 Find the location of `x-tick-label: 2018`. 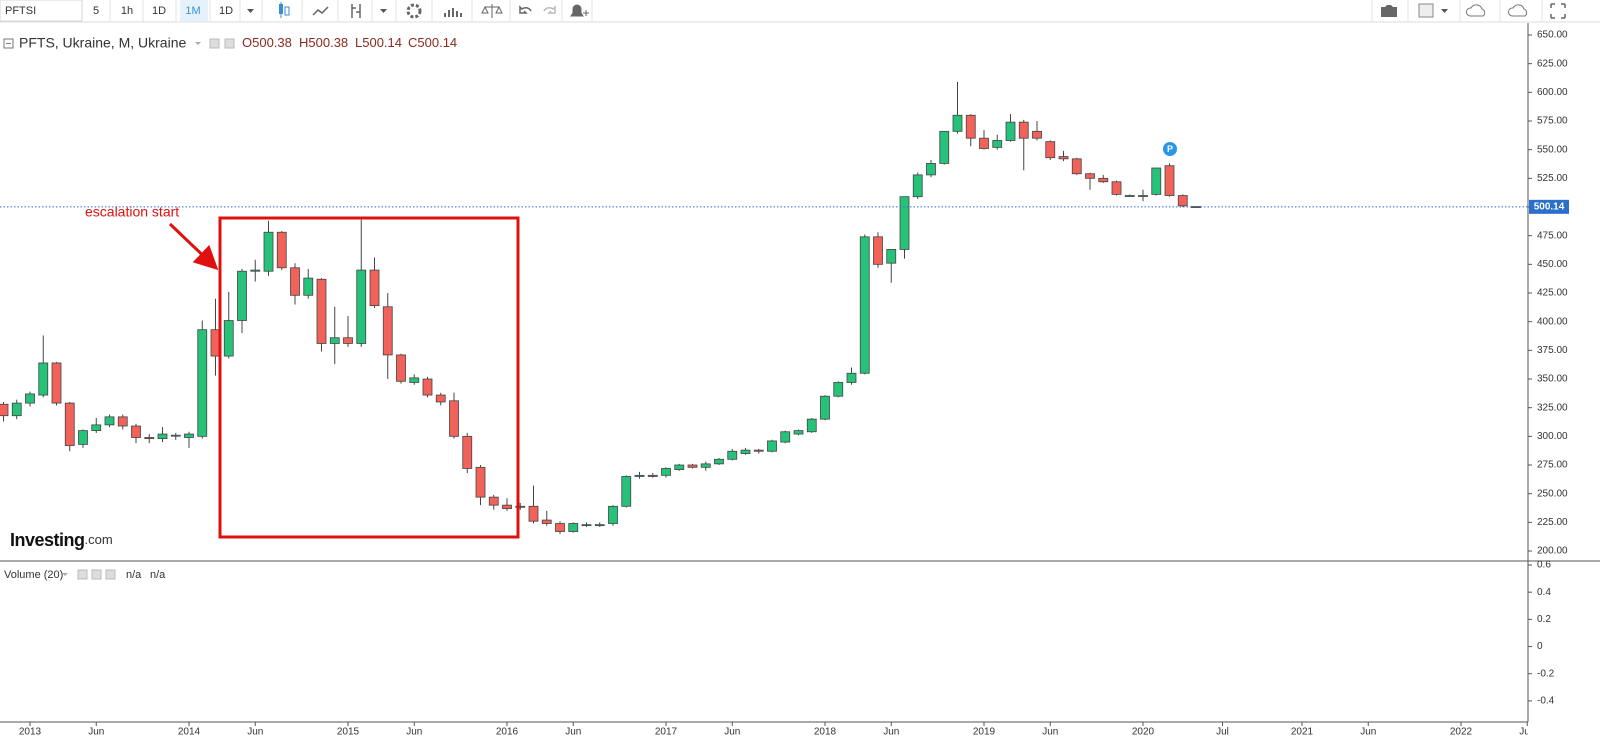

x-tick-label: 2018 is located at coordinates (825, 732).